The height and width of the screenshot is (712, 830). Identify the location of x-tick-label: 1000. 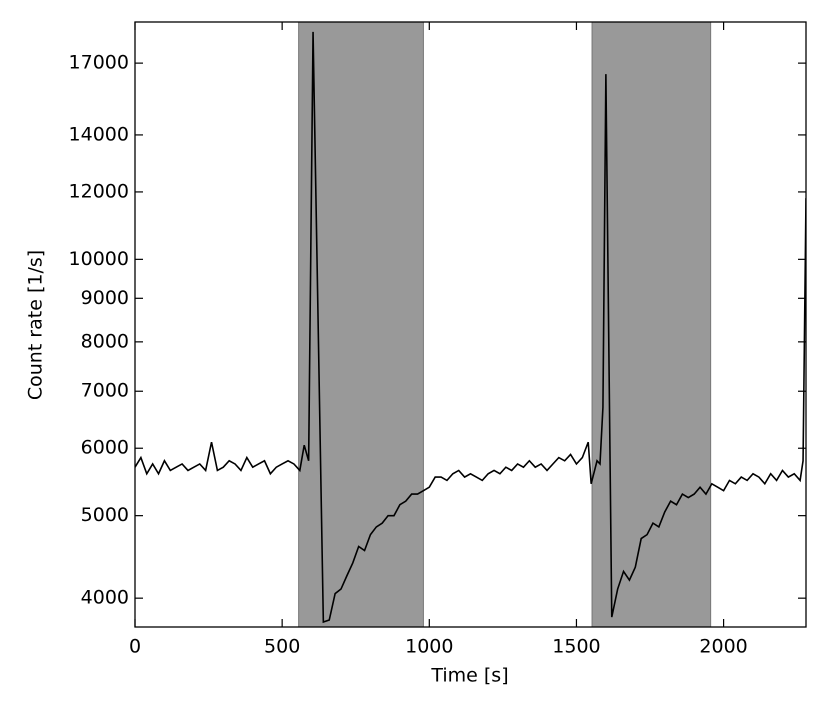
(429, 647).